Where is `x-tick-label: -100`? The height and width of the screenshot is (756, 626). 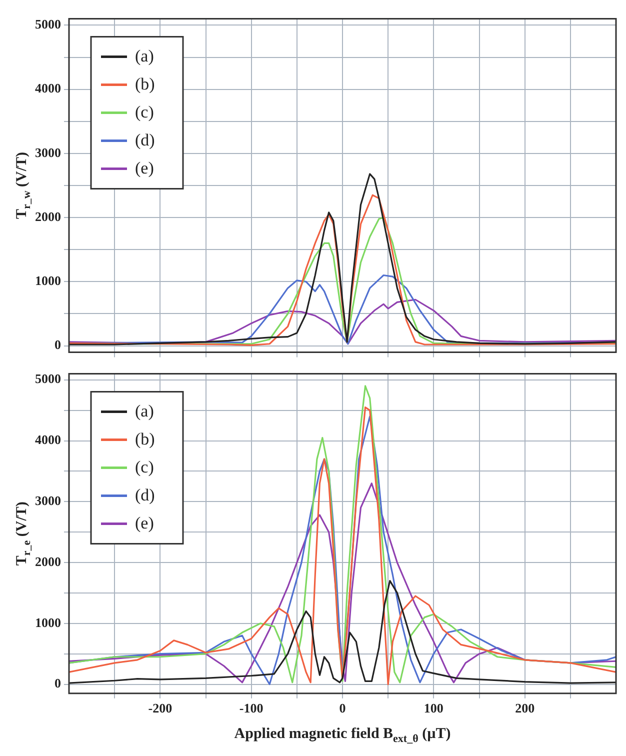 x-tick-label: -100 is located at coordinates (251, 708).